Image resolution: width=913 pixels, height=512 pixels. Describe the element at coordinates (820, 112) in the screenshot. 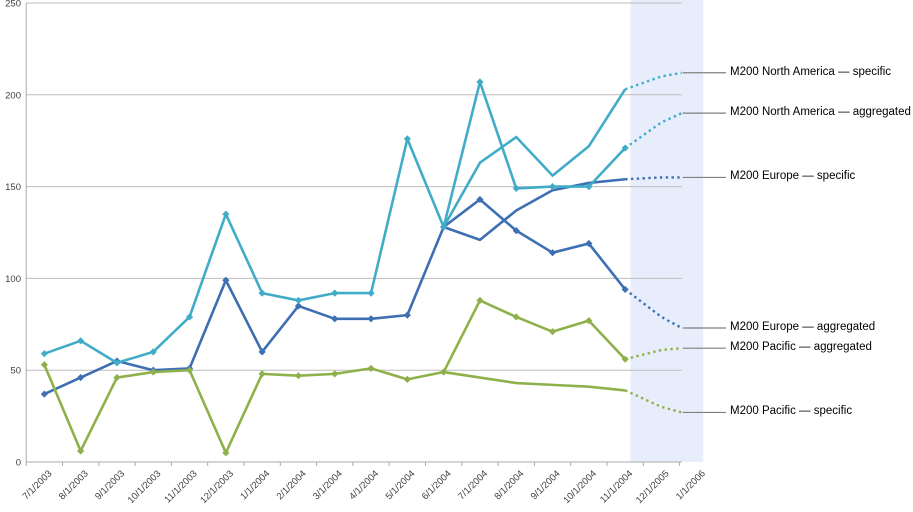

I see `series-label-north-america-aggregated: M200 North America — aggregated` at that location.